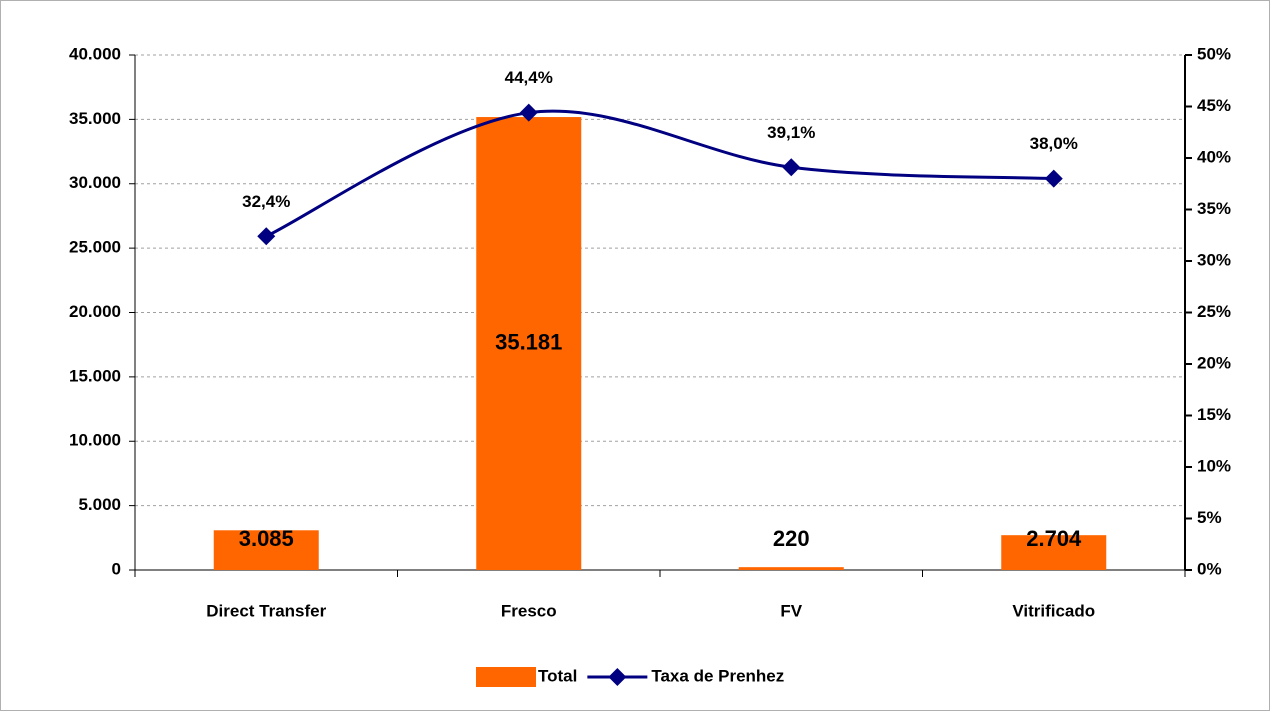  I want to click on line-value-label: 32,4%, so click(266, 201).